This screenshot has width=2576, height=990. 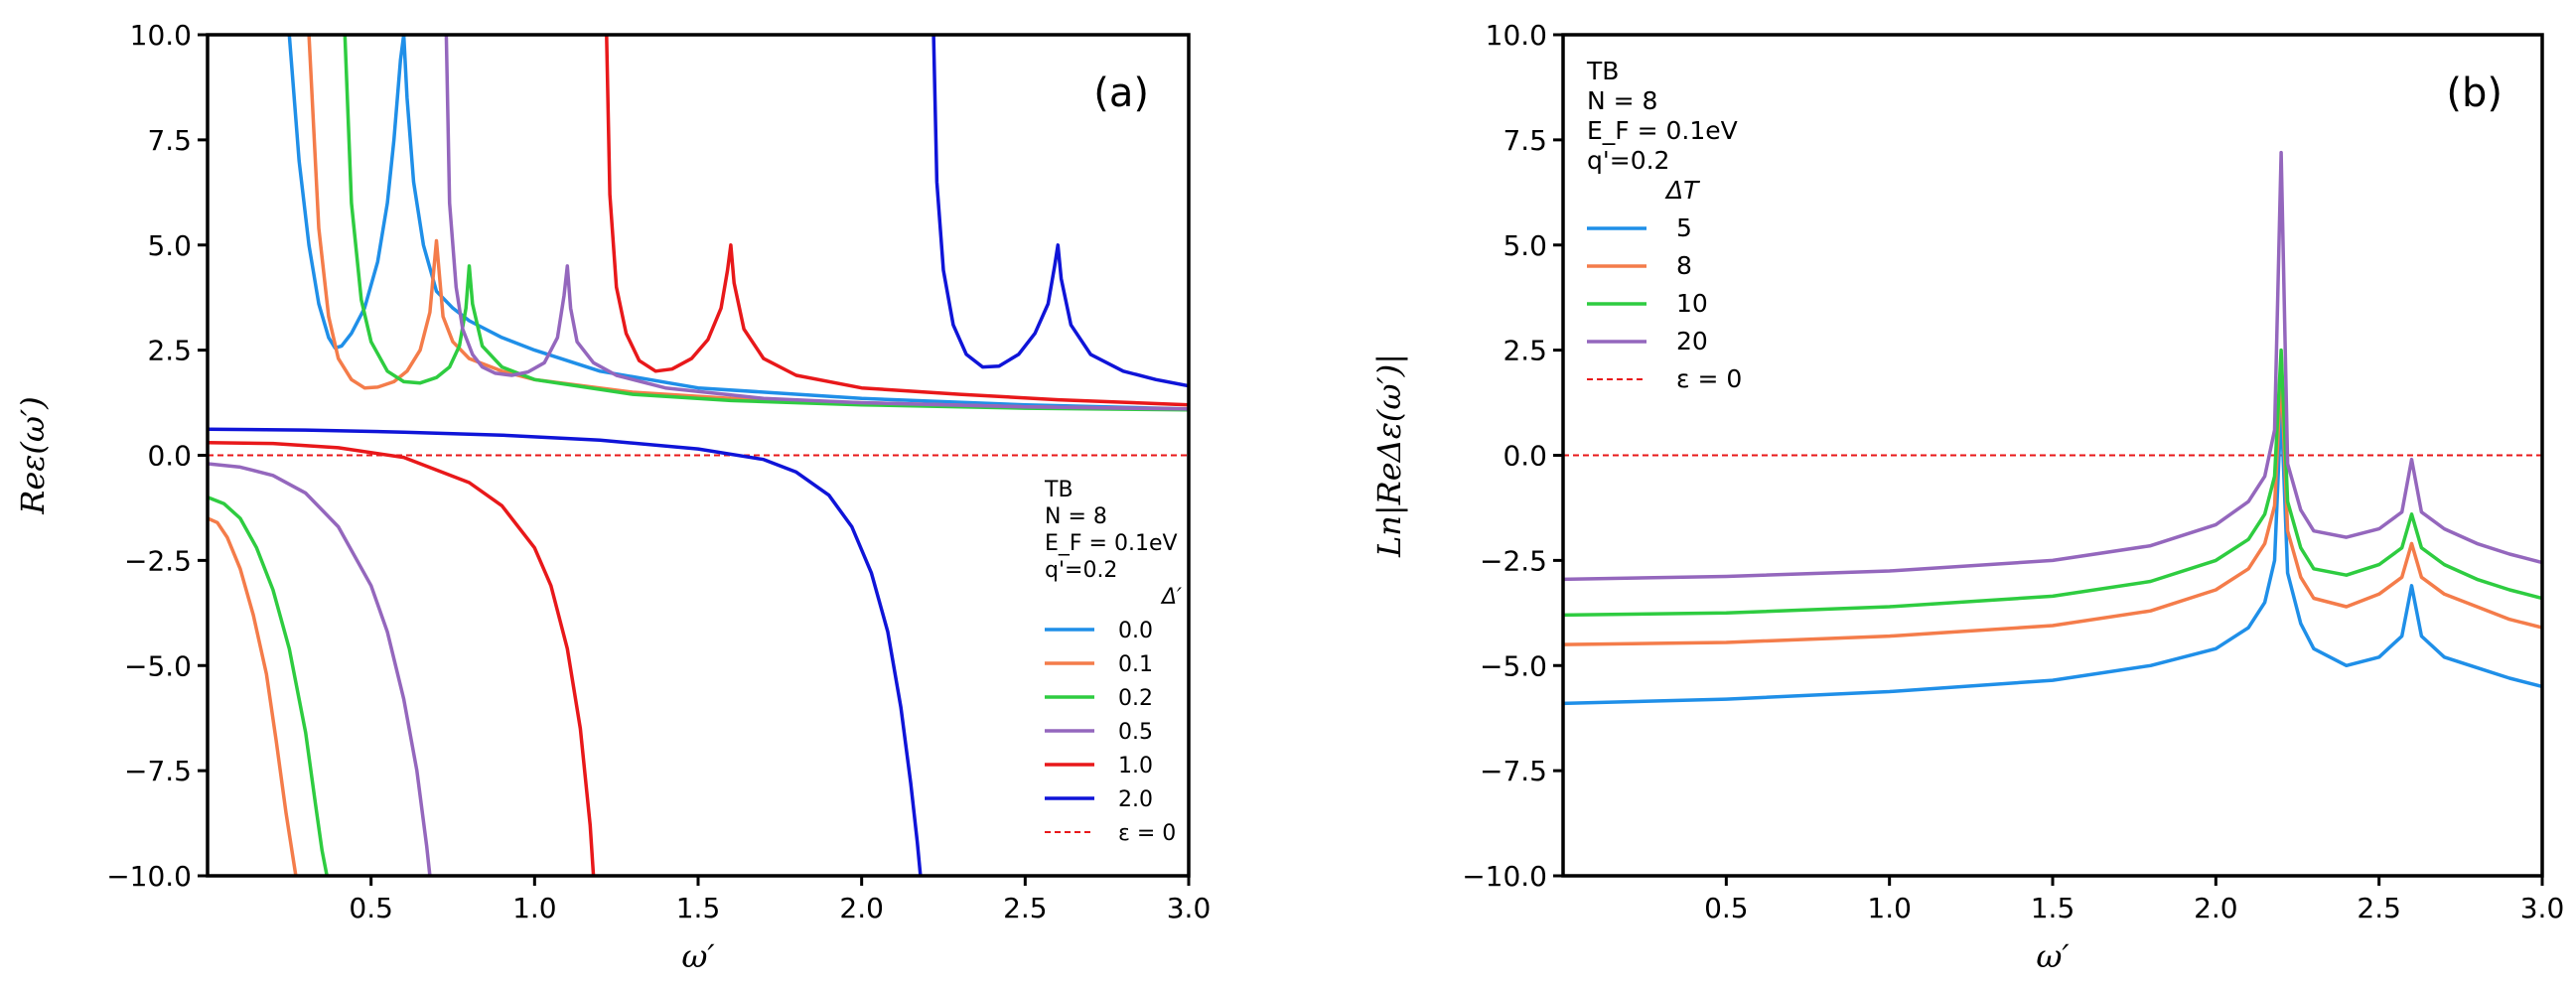 I want to click on legend-entry-label: 0.1, so click(x=1135, y=664).